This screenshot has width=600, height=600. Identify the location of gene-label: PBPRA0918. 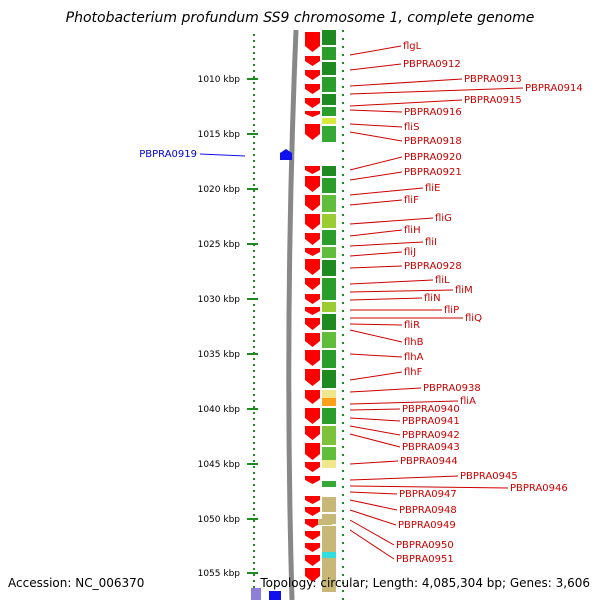
(433, 141).